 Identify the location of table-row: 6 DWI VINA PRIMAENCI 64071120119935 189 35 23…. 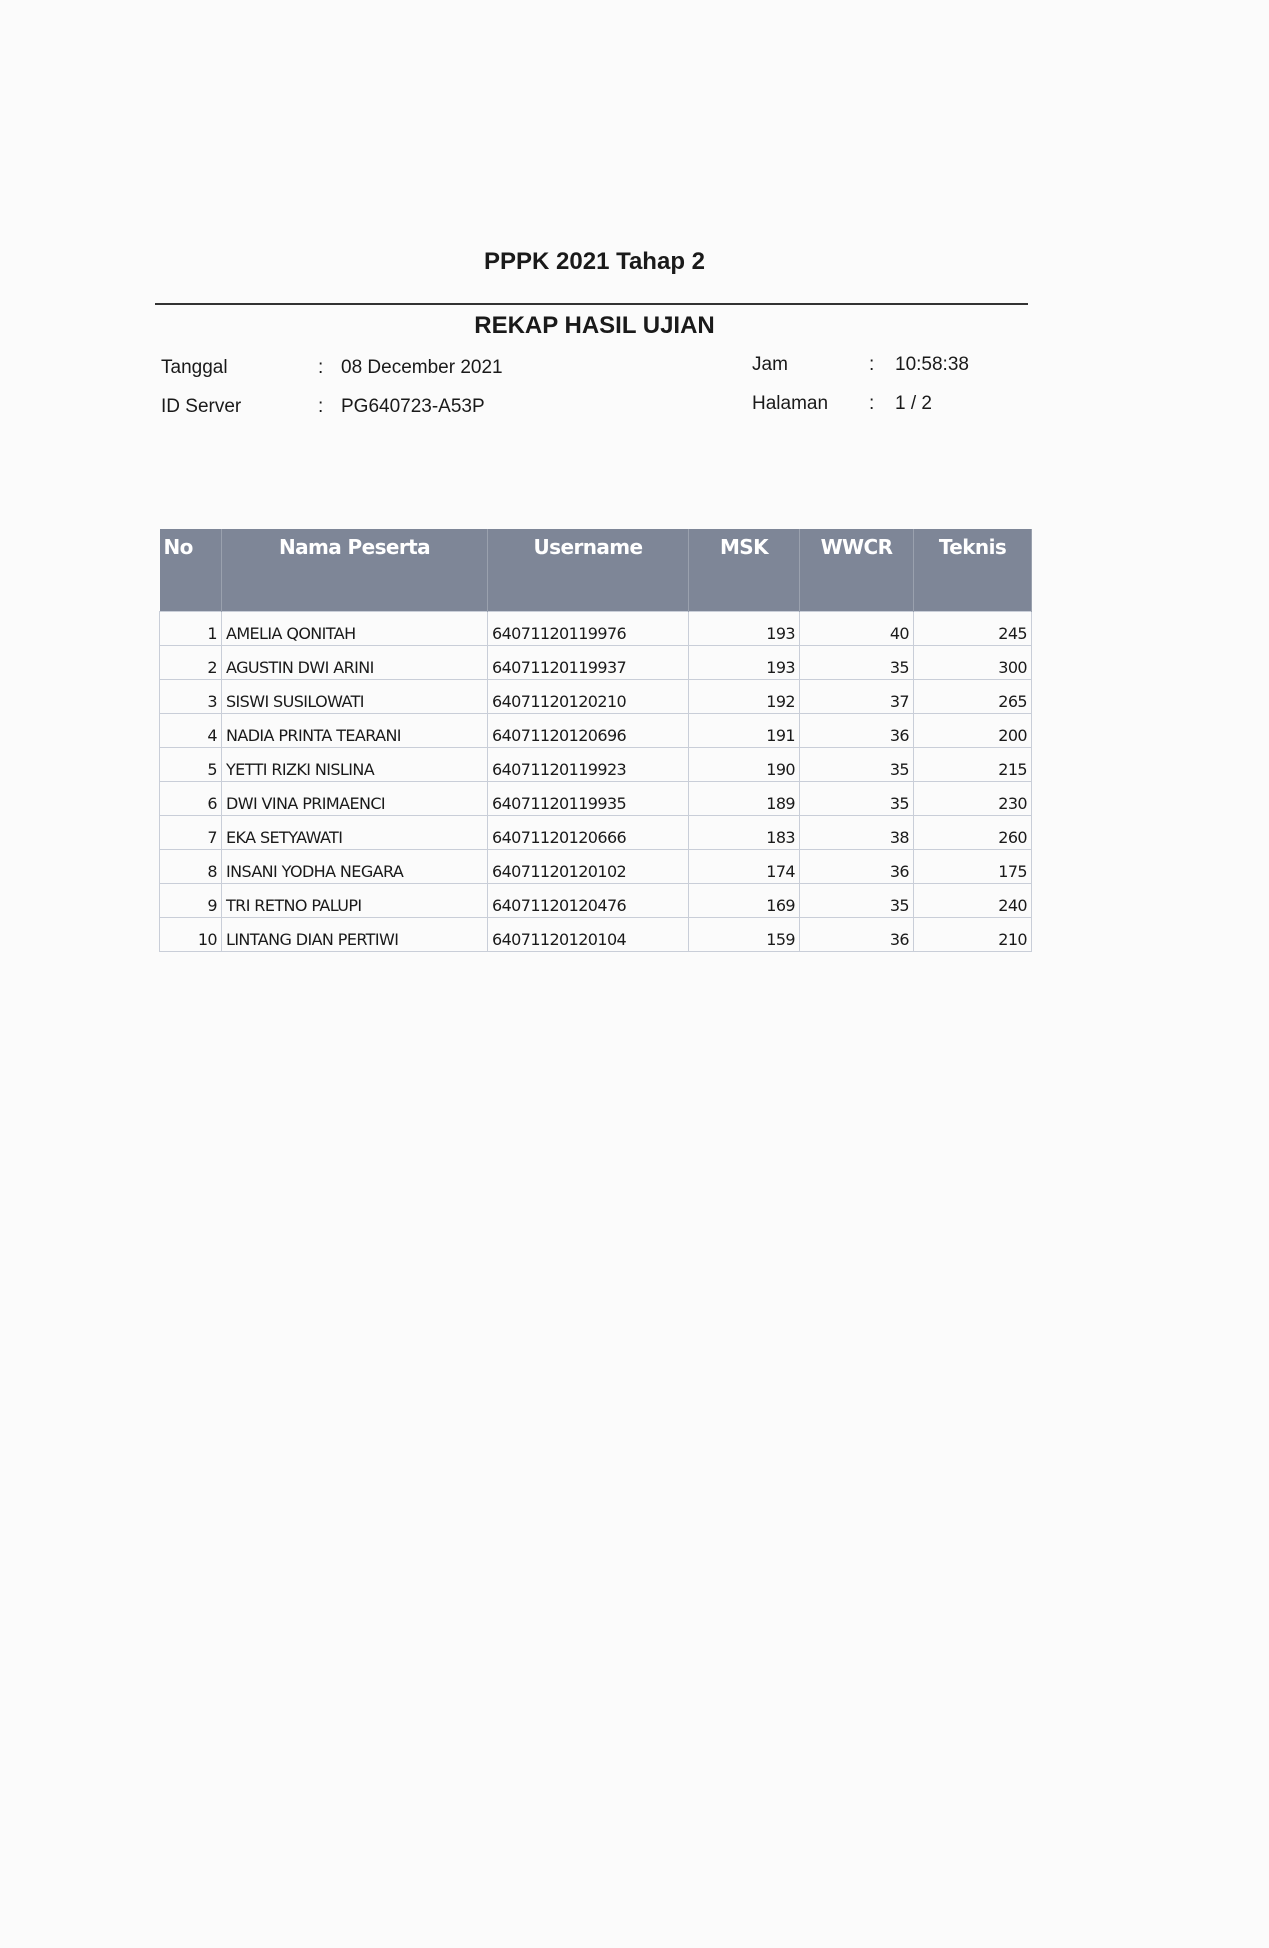
(595, 798).